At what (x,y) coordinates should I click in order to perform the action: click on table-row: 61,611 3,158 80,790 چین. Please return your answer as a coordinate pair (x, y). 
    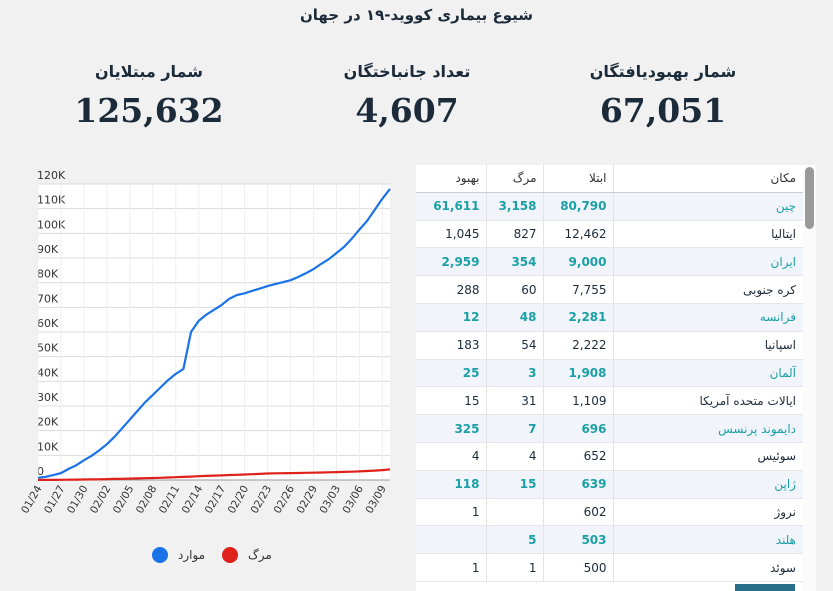
    Looking at the image, I should click on (616, 206).